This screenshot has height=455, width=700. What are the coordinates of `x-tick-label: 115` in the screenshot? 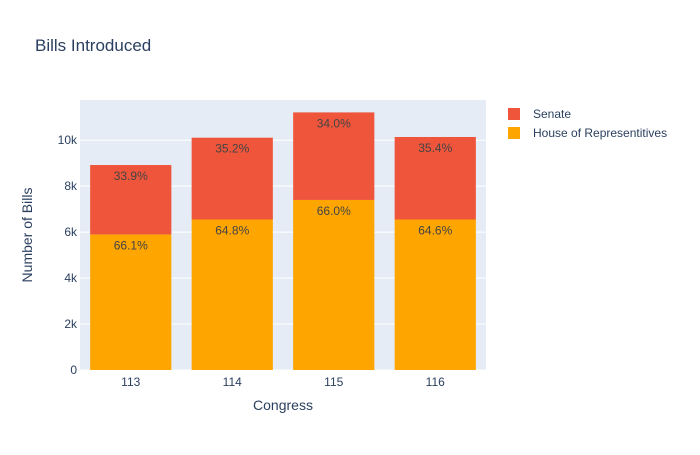 It's located at (333, 382).